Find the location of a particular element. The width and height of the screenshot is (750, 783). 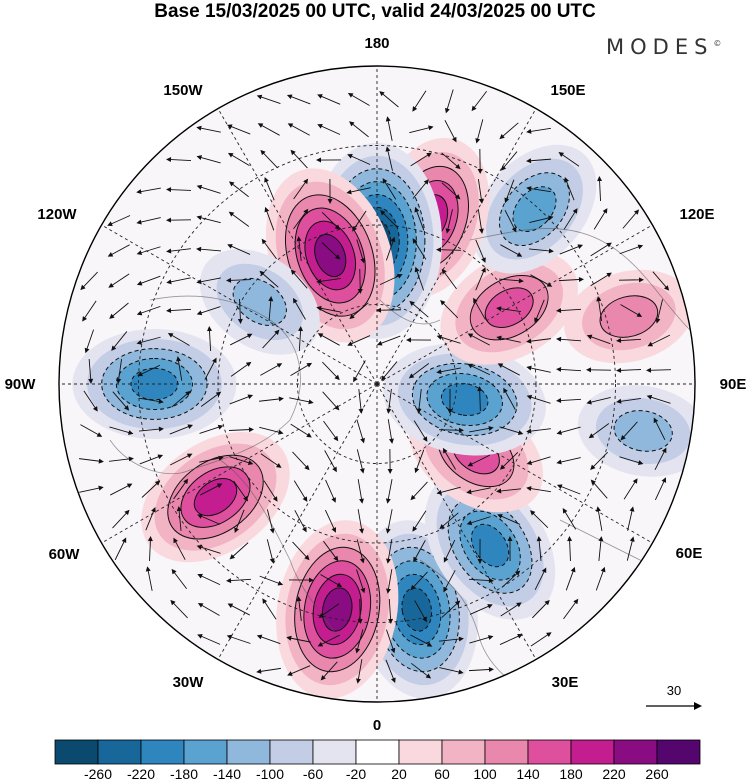

colorbar-tick-label: -100 is located at coordinates (270, 774).